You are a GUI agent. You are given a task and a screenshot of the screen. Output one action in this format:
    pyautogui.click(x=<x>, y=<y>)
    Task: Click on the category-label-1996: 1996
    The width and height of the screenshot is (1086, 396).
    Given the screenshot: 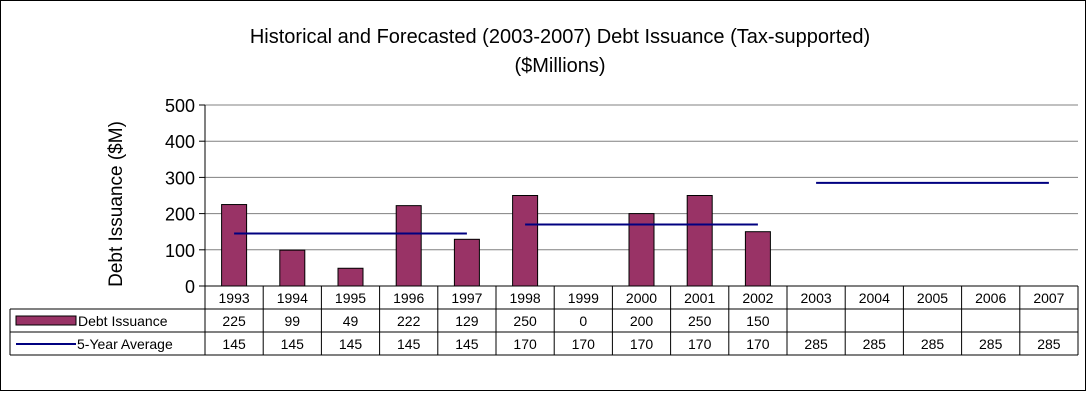 What is the action you would take?
    pyautogui.click(x=408, y=298)
    